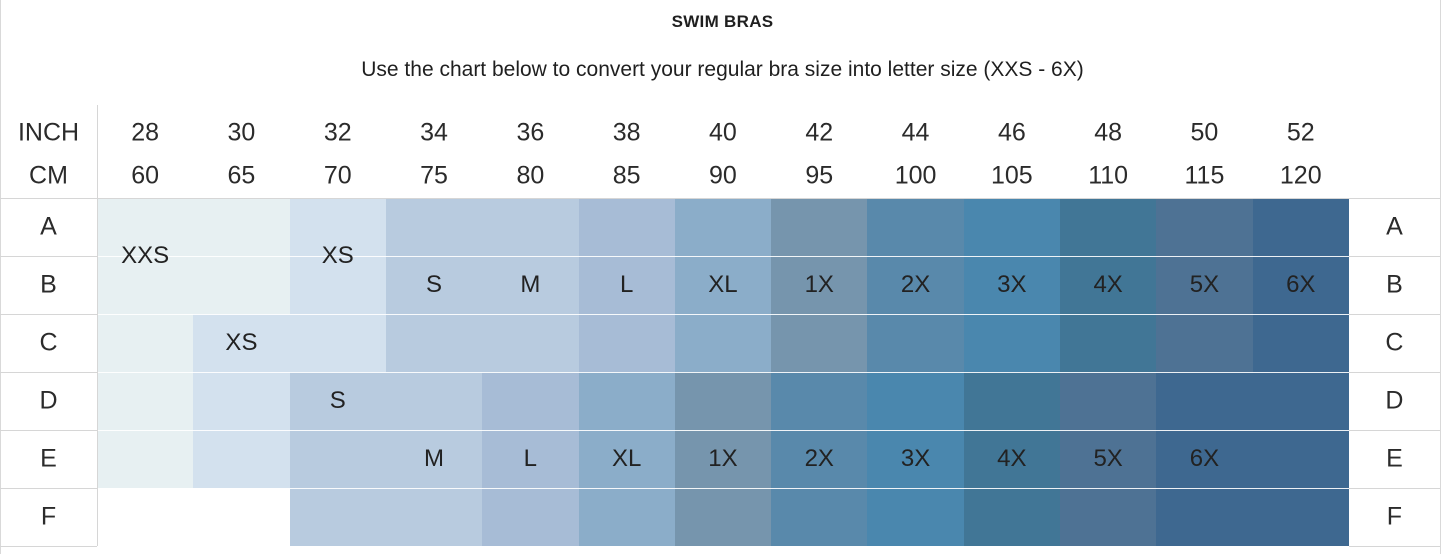  Describe the element at coordinates (337, 132) in the screenshot. I see `band-inch-value: 32` at that location.